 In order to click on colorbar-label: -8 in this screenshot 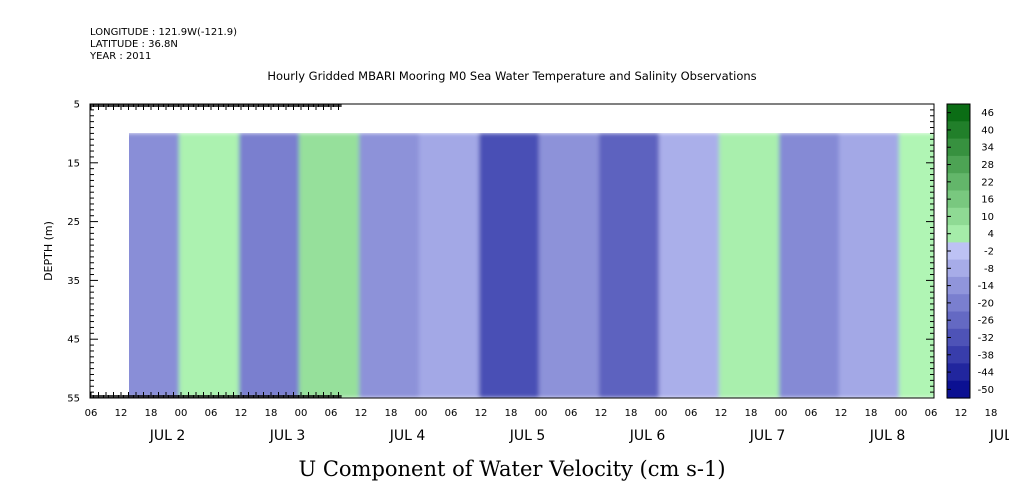, I will do `click(989, 269)`.